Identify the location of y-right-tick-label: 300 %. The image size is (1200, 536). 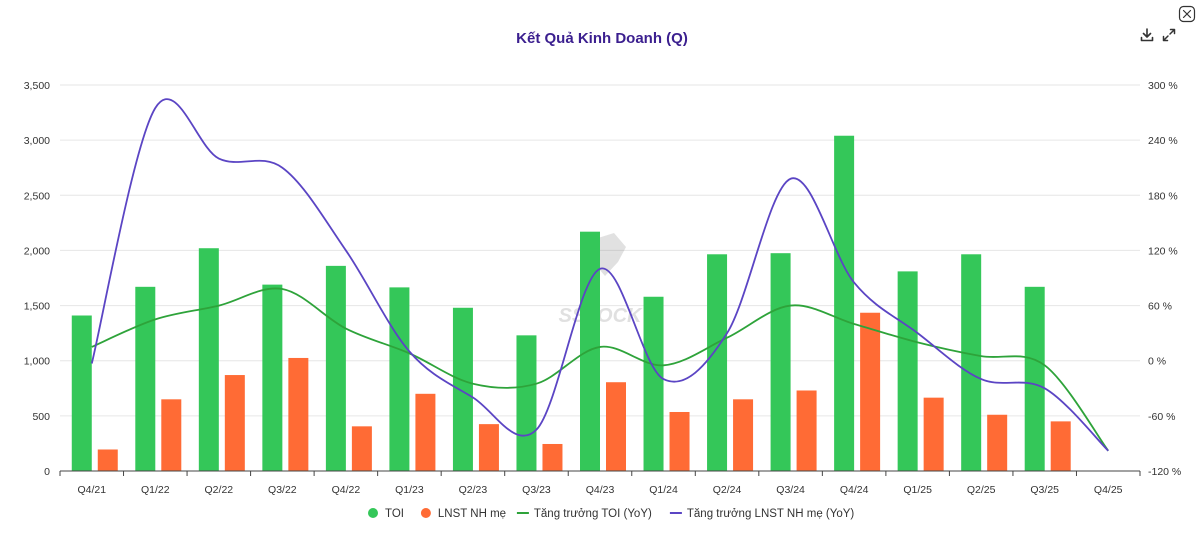
(1163, 86).